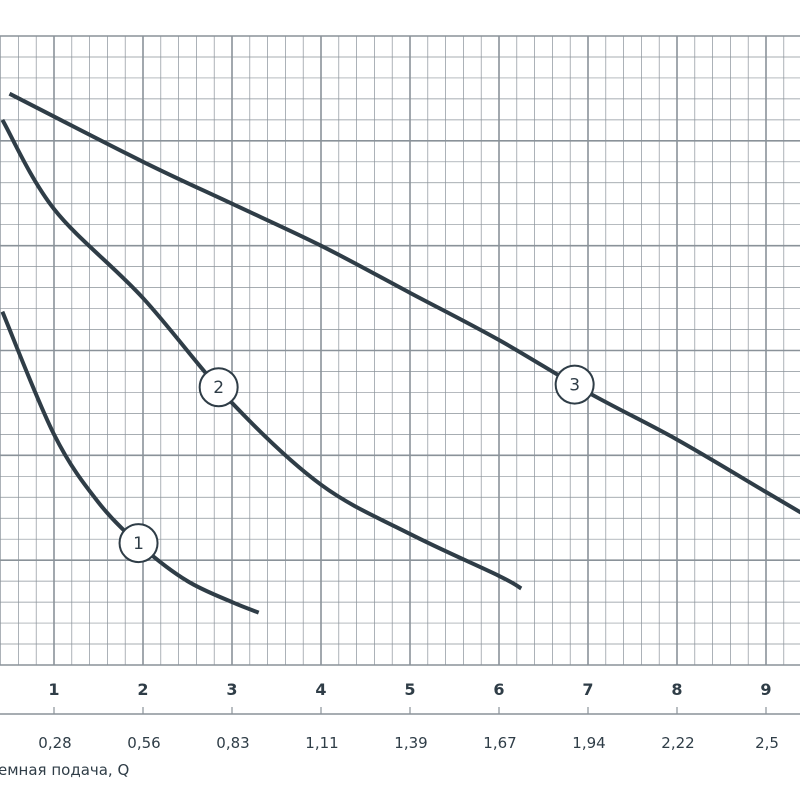  I want to click on curve-label-2: 2, so click(218, 388).